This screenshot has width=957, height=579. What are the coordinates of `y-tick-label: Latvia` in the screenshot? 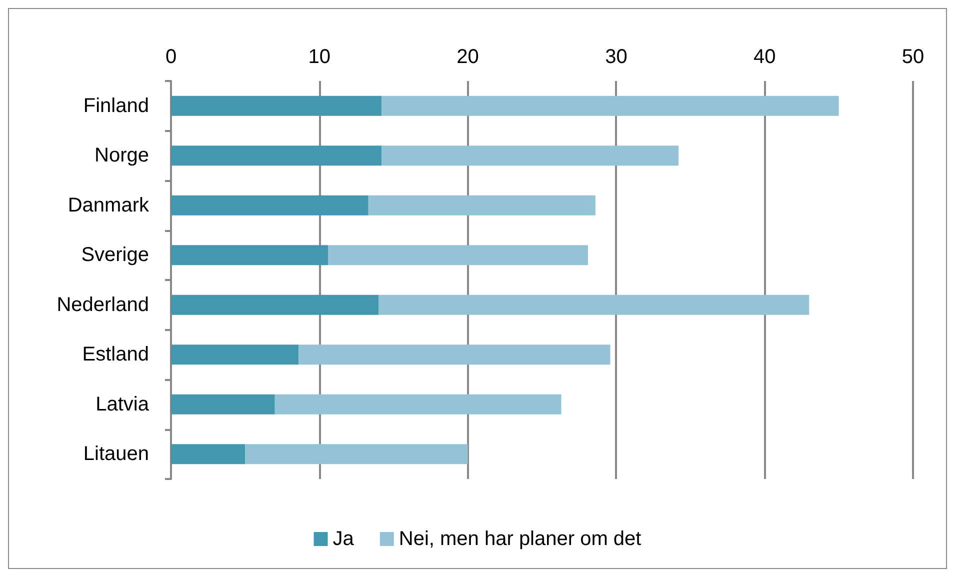 It's located at (123, 404).